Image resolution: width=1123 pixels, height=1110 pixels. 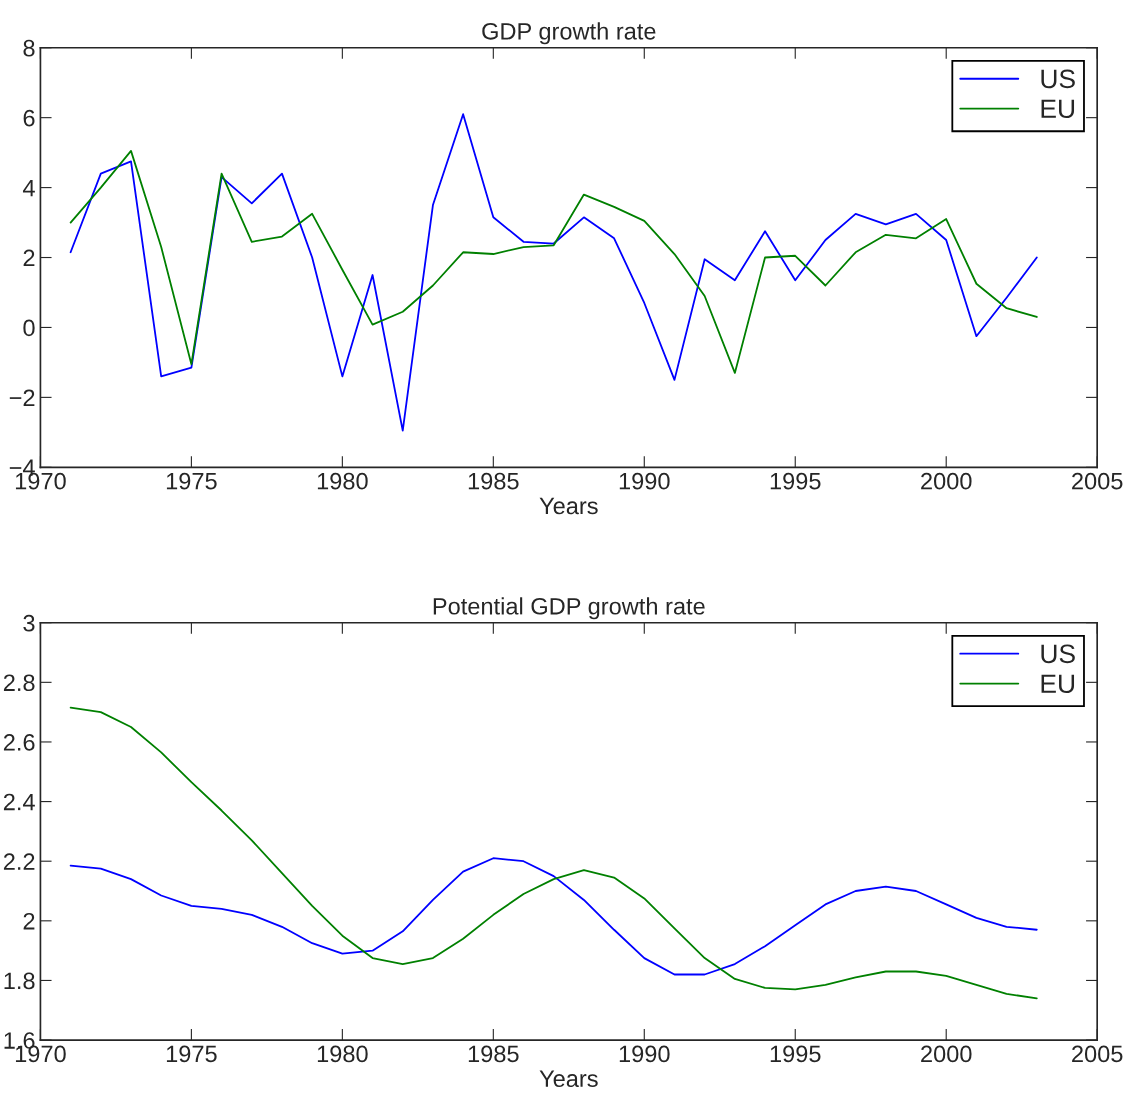 I want to click on y-tick-label: 2.4, so click(x=19, y=802).